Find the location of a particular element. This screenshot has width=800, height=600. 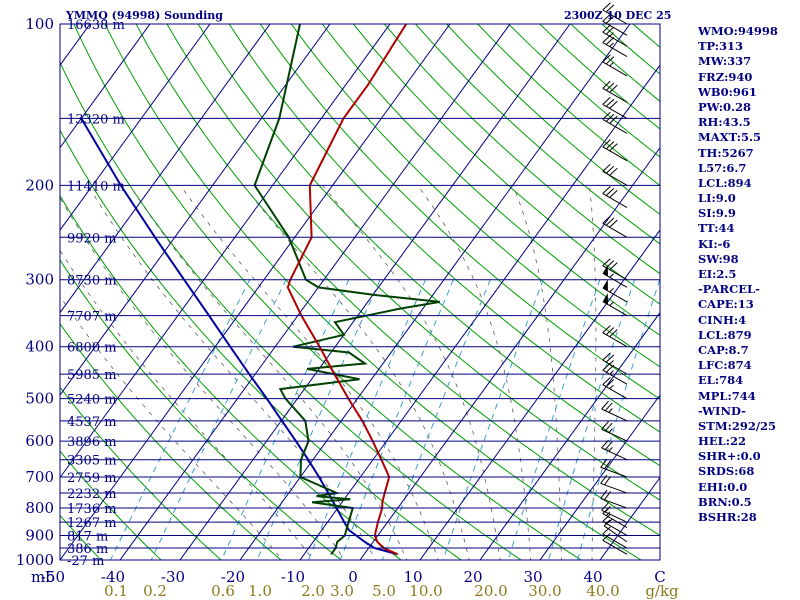

index-item: HEL:22 is located at coordinates (722, 441).